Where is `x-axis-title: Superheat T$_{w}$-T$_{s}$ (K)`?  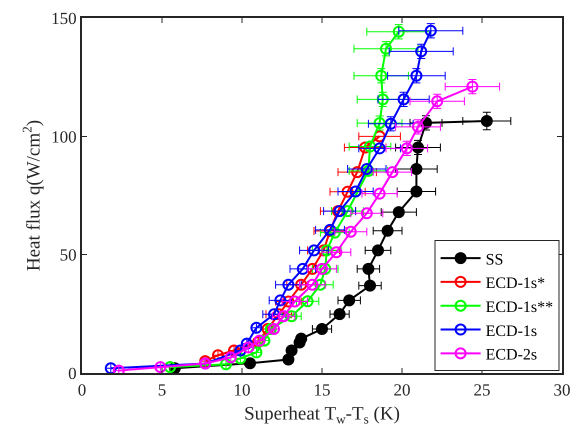
x-axis-title: Superheat T$_{w}$-T$_{s}$ (K) is located at coordinates (322, 415).